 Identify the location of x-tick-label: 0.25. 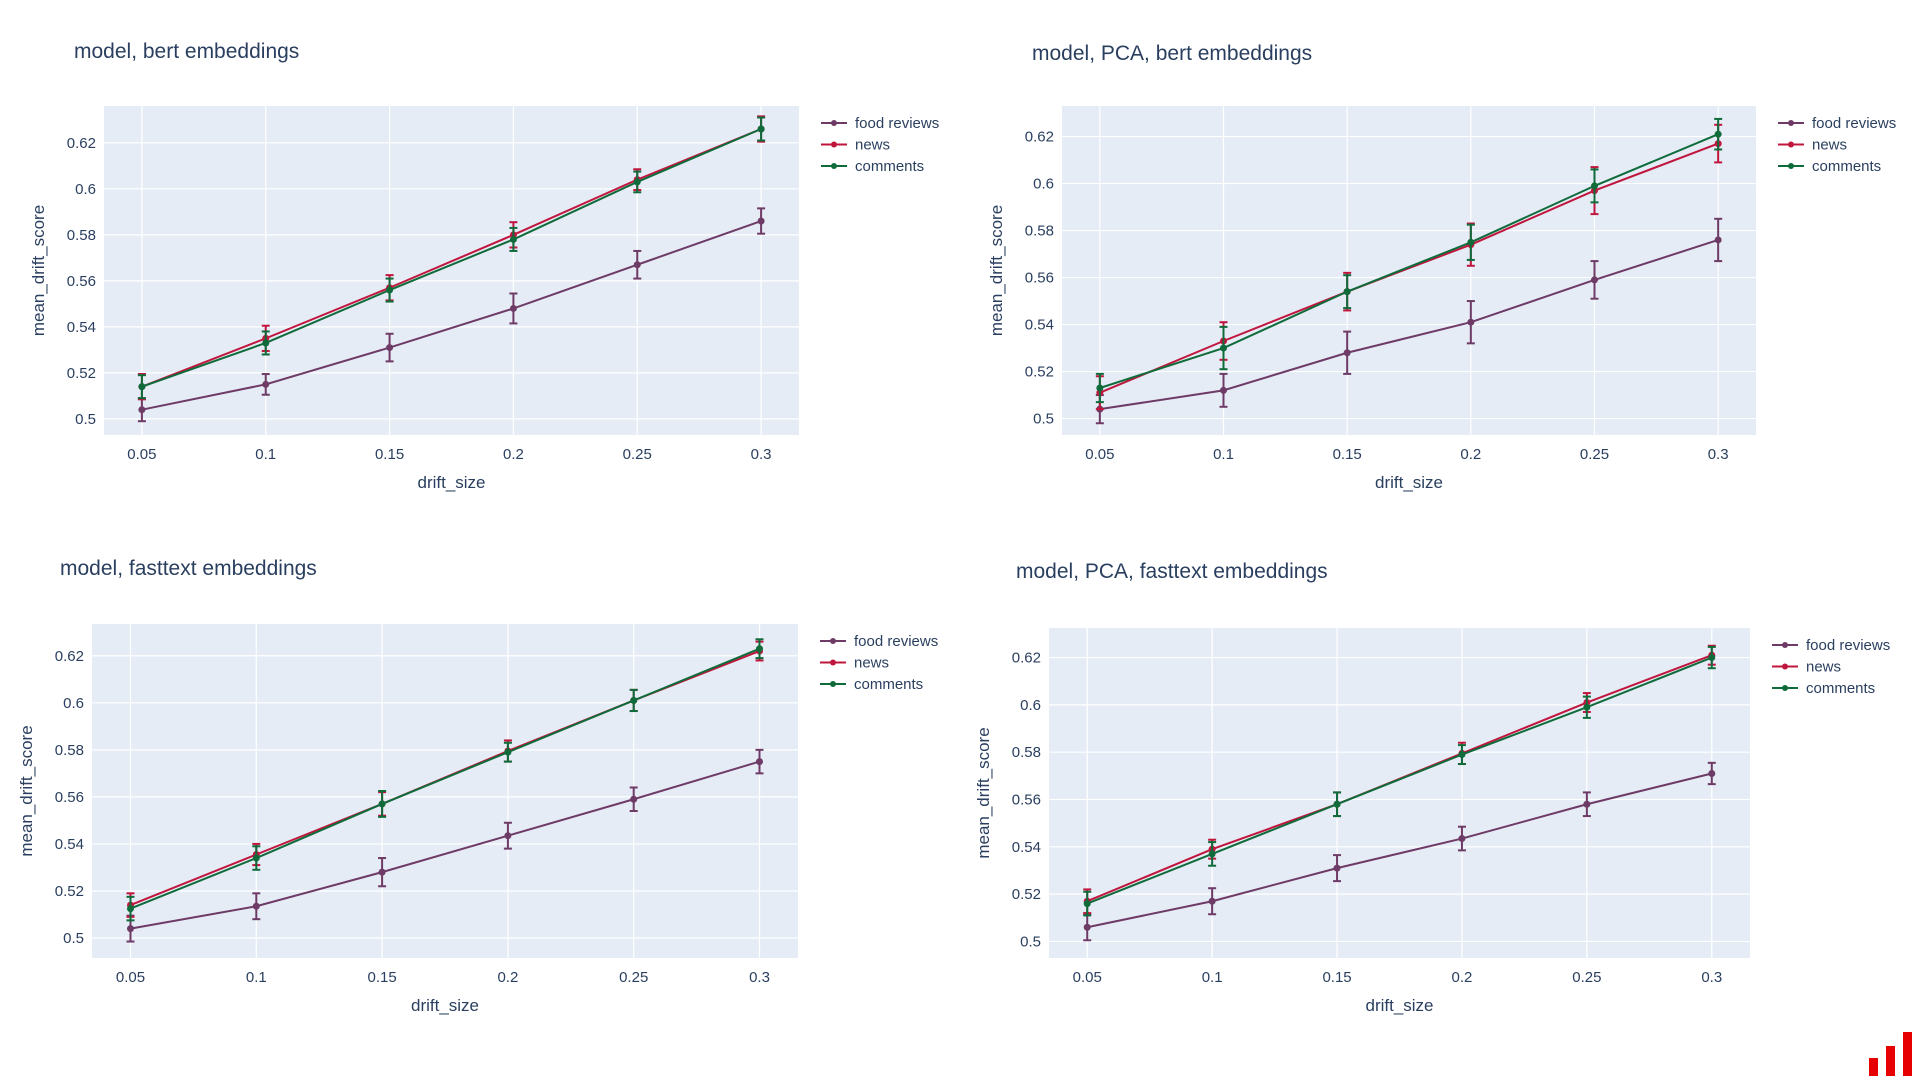
(1586, 977).